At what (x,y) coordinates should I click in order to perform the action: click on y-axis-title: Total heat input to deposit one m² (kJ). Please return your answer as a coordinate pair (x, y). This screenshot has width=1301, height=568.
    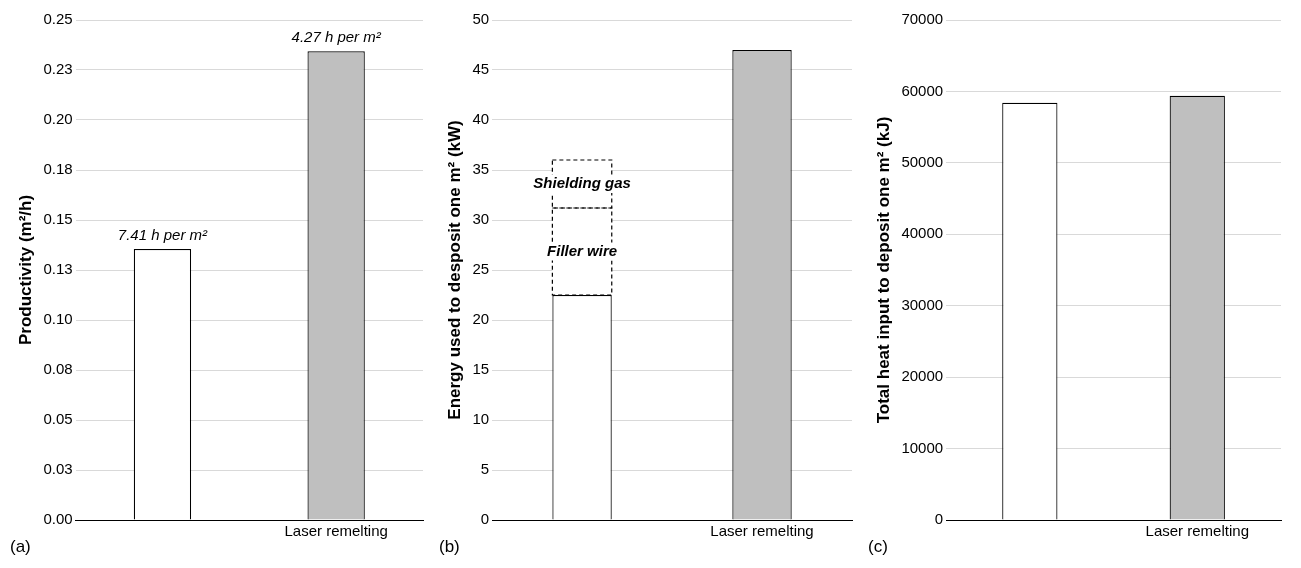
    Looking at the image, I should click on (883, 270).